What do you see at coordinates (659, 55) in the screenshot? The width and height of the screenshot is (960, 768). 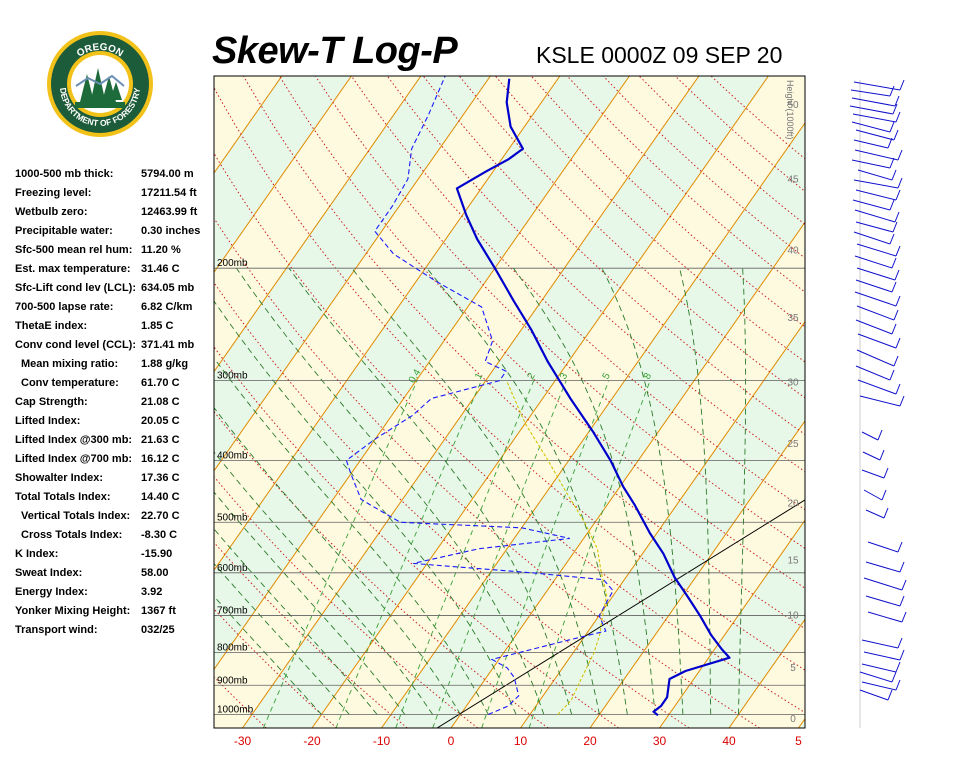 I see `station-time-label: KSLE 0000Z 09 SEP 20` at bounding box center [659, 55].